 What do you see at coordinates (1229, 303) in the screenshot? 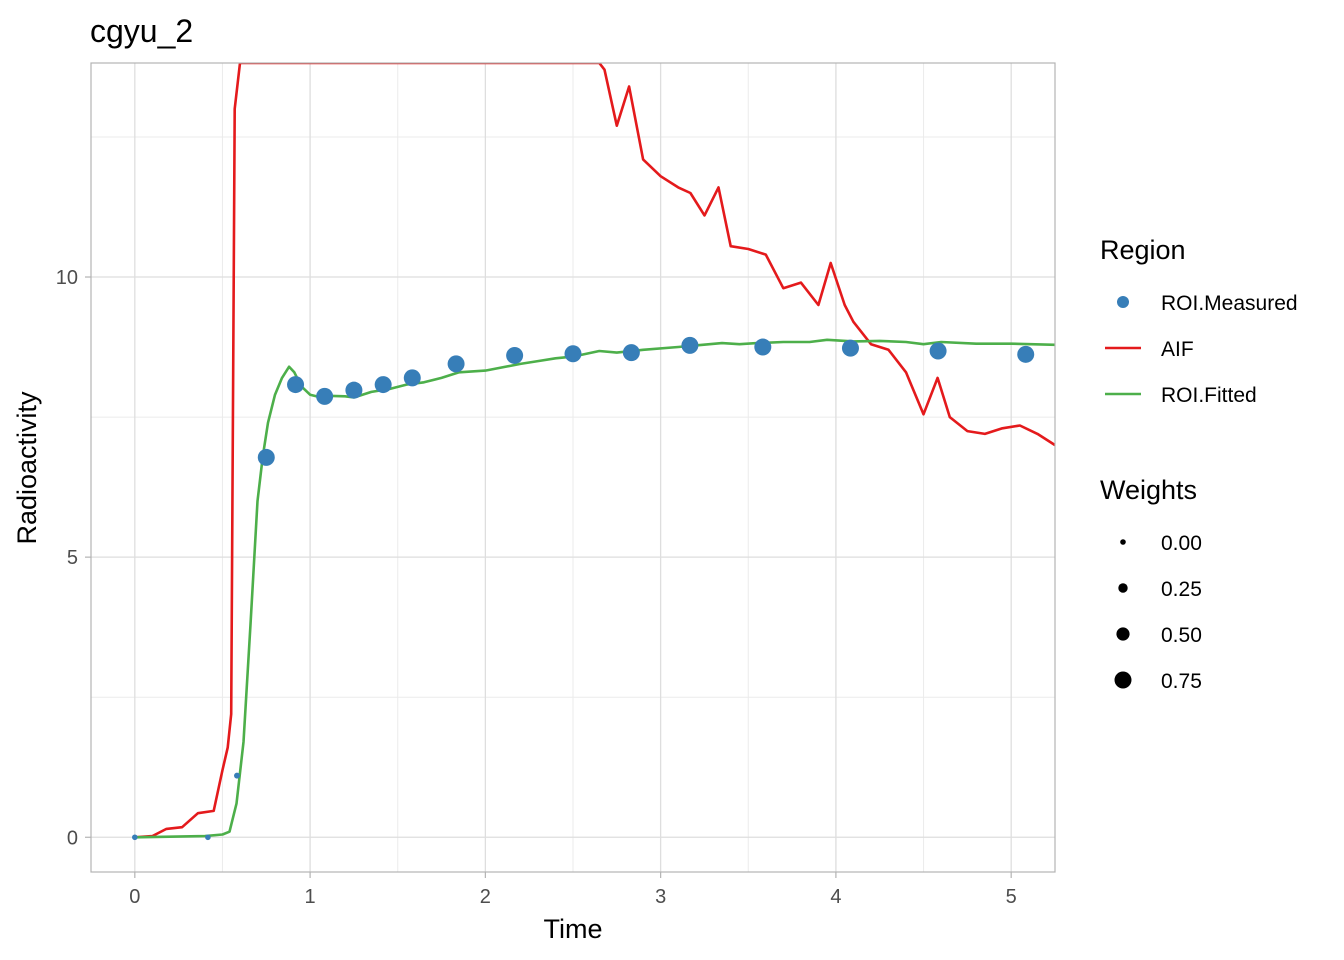
I see `legend-label: ROI.Measured` at bounding box center [1229, 303].